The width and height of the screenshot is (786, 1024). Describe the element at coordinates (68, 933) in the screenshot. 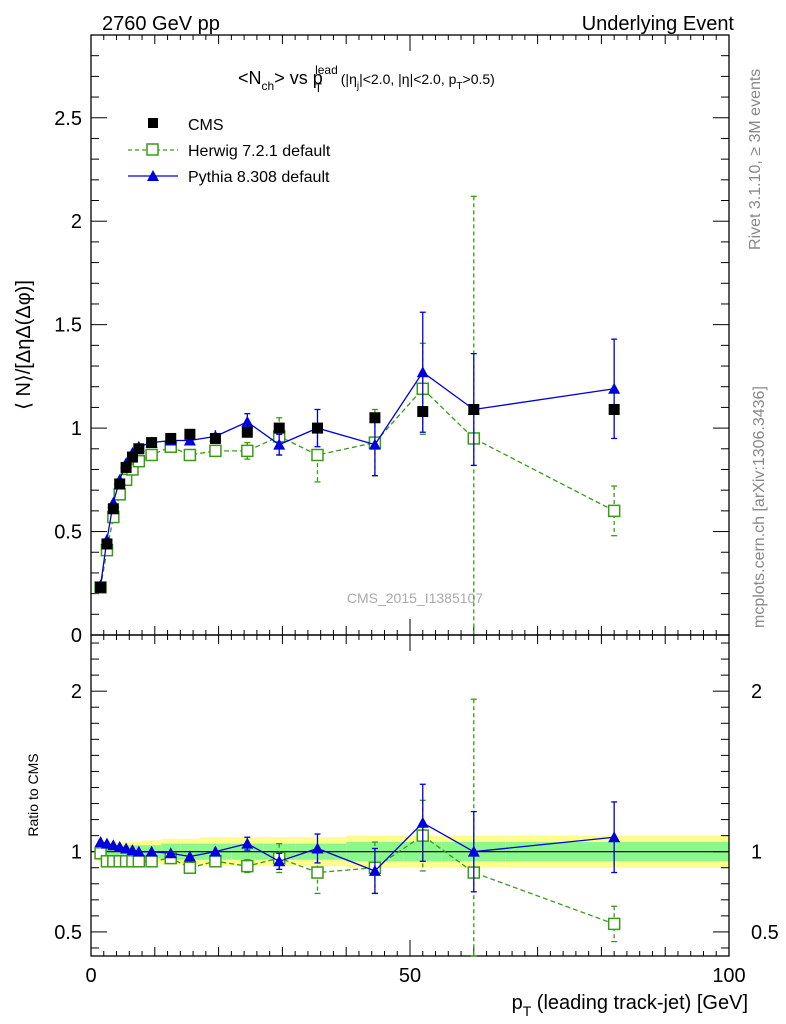

I see `ratio-y-tick-label: 0.5` at that location.